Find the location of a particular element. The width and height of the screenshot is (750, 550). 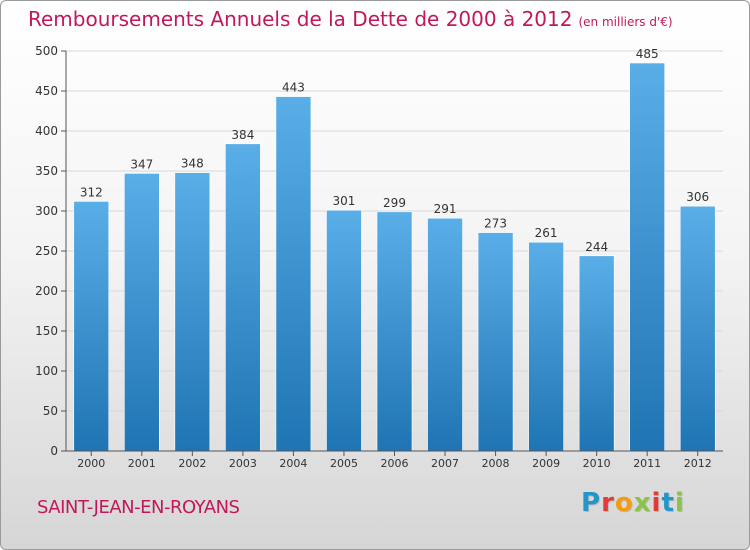

bar-value-label: 306 is located at coordinates (697, 197).